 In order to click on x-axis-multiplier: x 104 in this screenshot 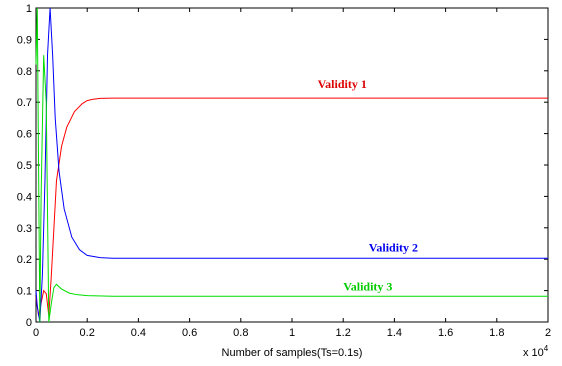, I will do `click(536, 351)`.